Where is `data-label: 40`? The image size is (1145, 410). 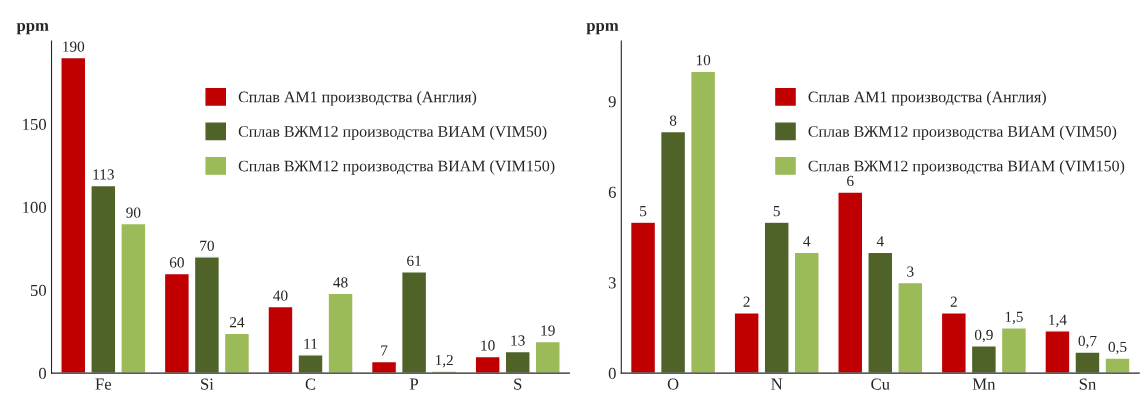 data-label: 40 is located at coordinates (280, 295).